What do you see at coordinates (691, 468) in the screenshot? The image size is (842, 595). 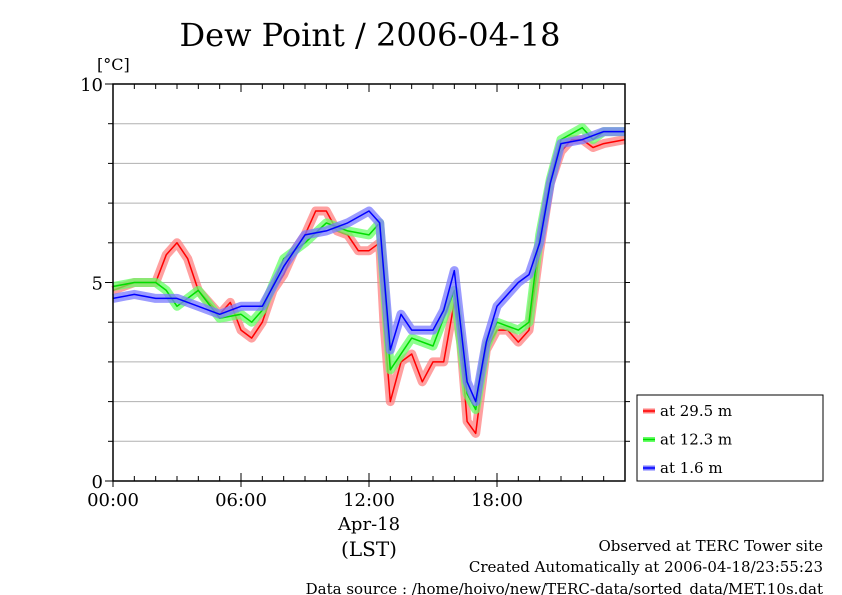 I see `legend-label: at 1.6 m` at bounding box center [691, 468].